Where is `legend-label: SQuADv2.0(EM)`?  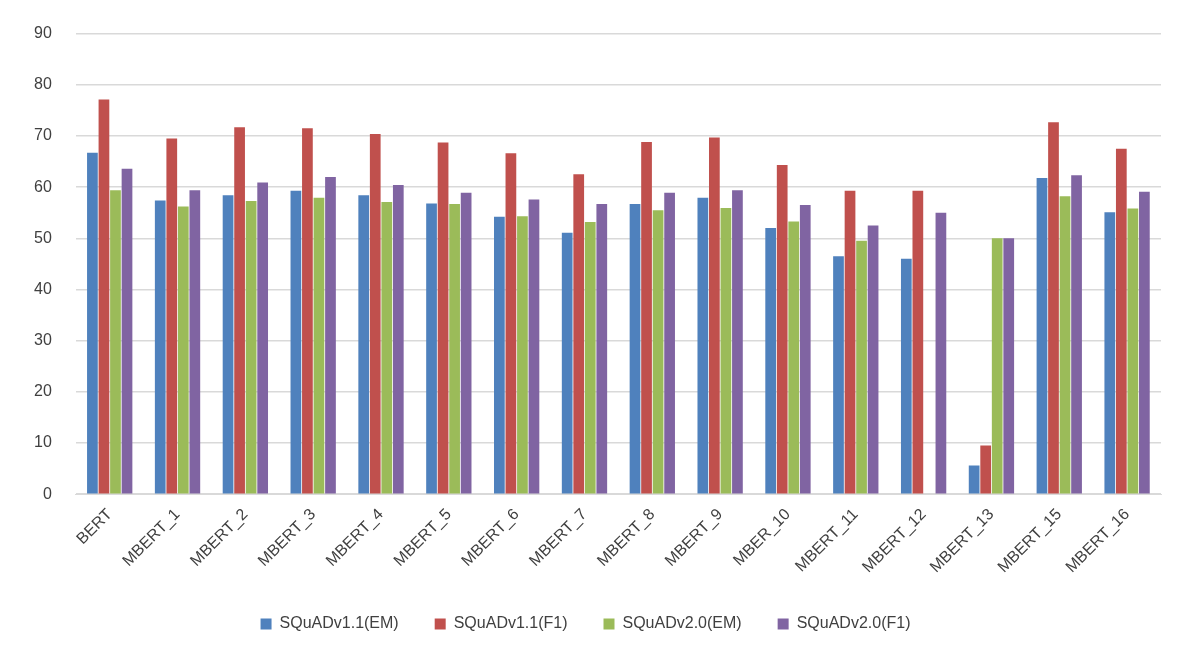
legend-label: SQuADv2.0(EM) is located at coordinates (682, 623).